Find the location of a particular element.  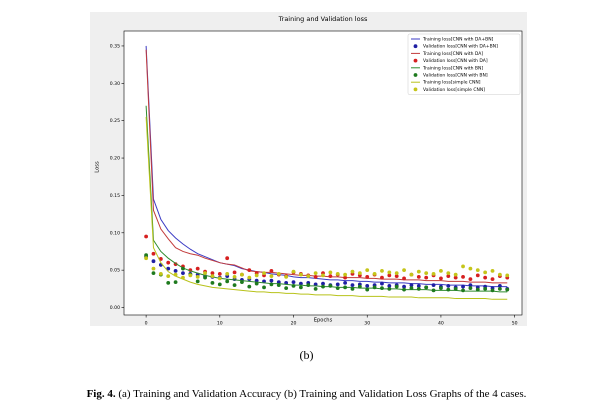

x-axis-label: Epochs is located at coordinates (323, 321).